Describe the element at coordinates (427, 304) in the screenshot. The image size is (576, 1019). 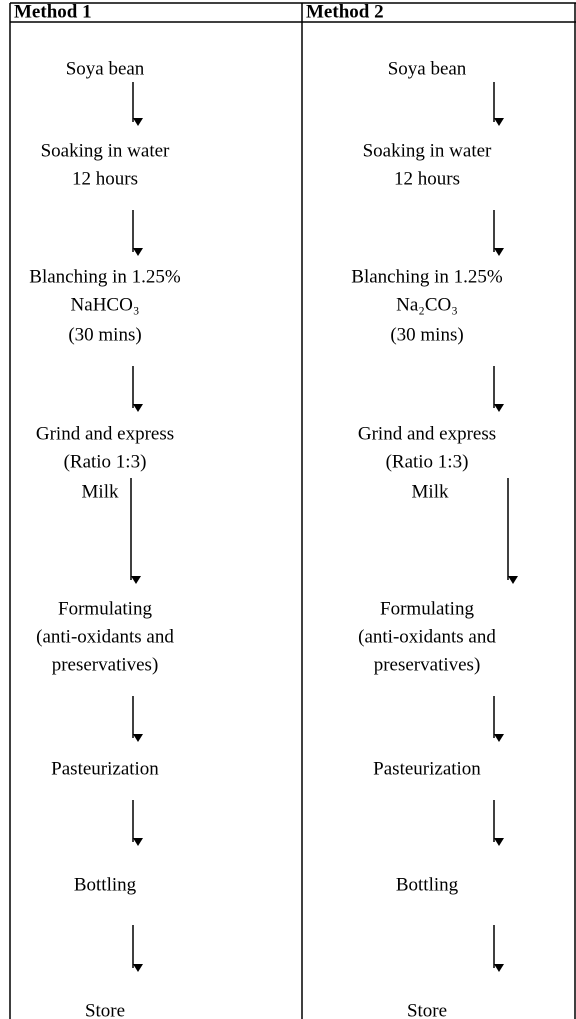
I see `step-label: Na₂CO₃` at that location.